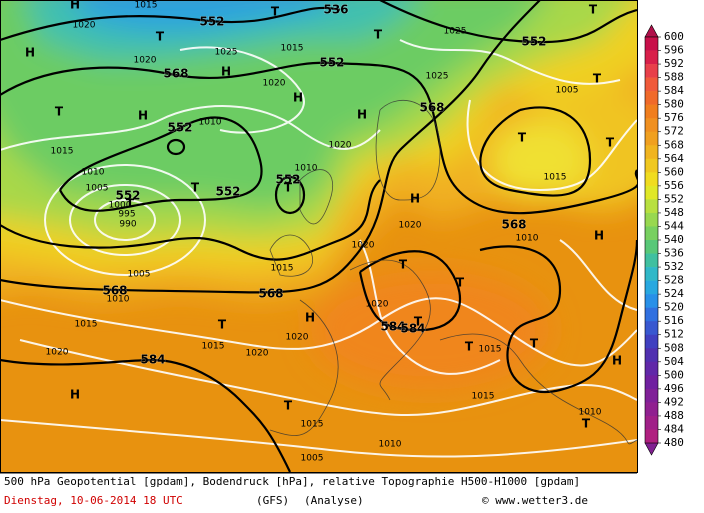 Image resolution: width=704 pixels, height=513 pixels. What do you see at coordinates (674, 77) in the screenshot?
I see `colorbar-tick-label: 588` at bounding box center [674, 77].